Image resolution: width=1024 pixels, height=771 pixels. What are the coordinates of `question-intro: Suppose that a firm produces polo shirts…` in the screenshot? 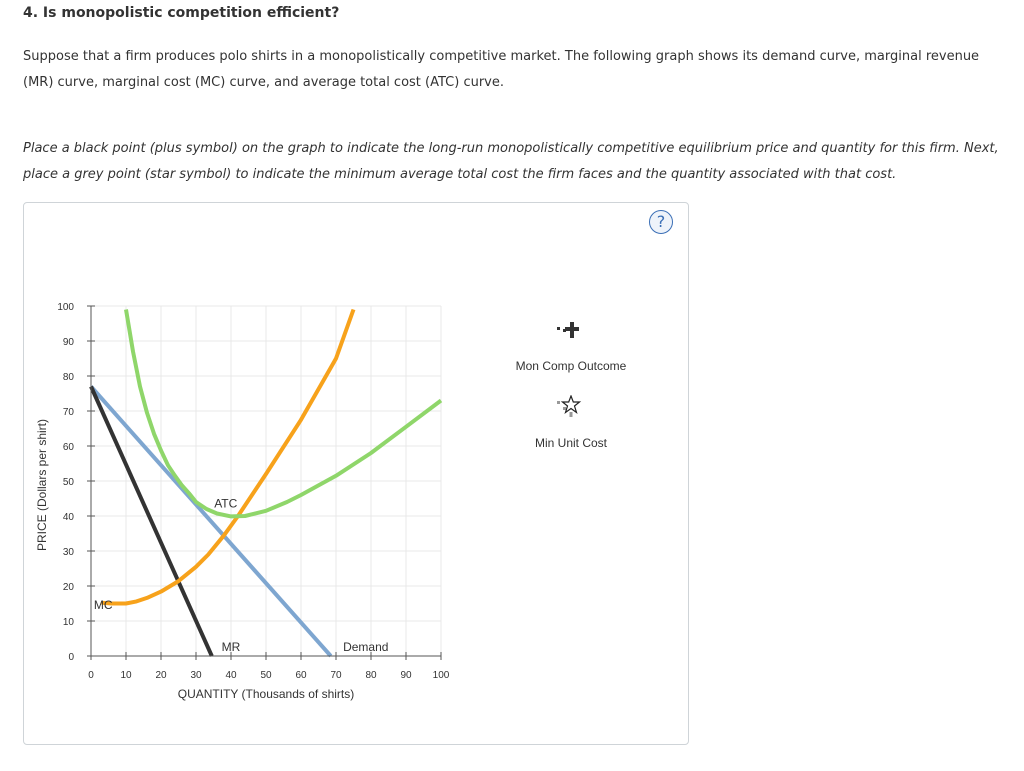 It's located at (501, 69).